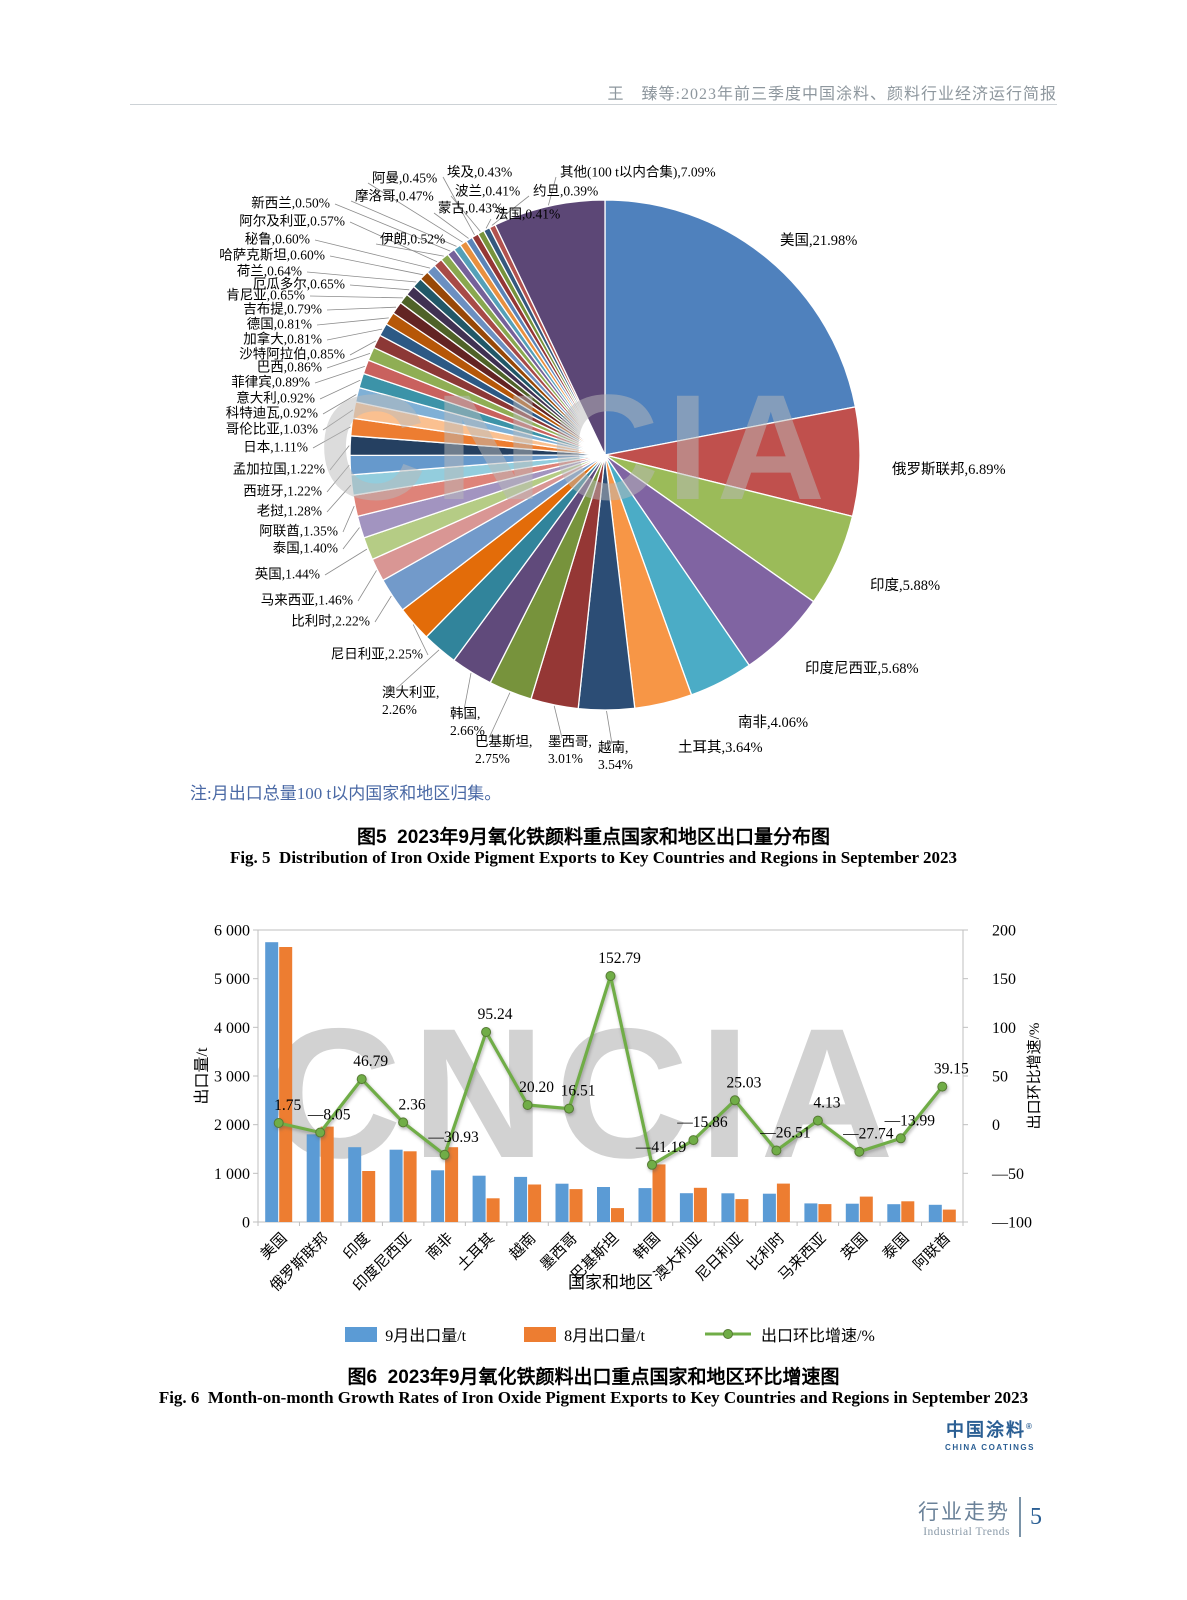 Image resolution: width=1187 pixels, height=1600 pixels. What do you see at coordinates (287, 1105) in the screenshot?
I see `growth-value-label: 1.75` at bounding box center [287, 1105].